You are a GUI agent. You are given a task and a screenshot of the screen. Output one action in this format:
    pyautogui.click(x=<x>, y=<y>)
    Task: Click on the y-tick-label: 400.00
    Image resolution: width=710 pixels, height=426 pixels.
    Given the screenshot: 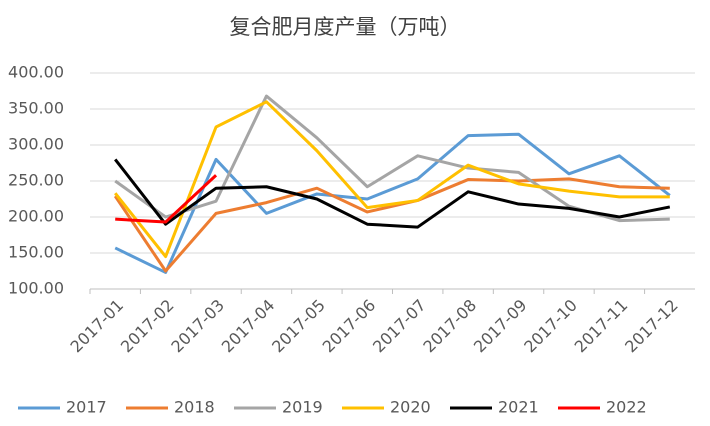 What is the action you would take?
    pyautogui.click(x=36, y=72)
    